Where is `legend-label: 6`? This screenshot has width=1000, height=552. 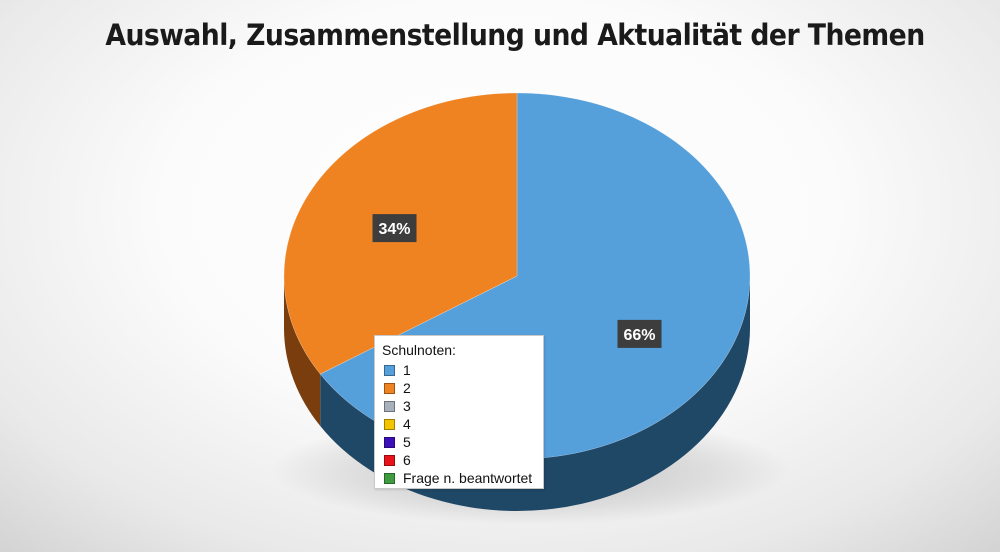
legend-label: 6 is located at coordinates (407, 460).